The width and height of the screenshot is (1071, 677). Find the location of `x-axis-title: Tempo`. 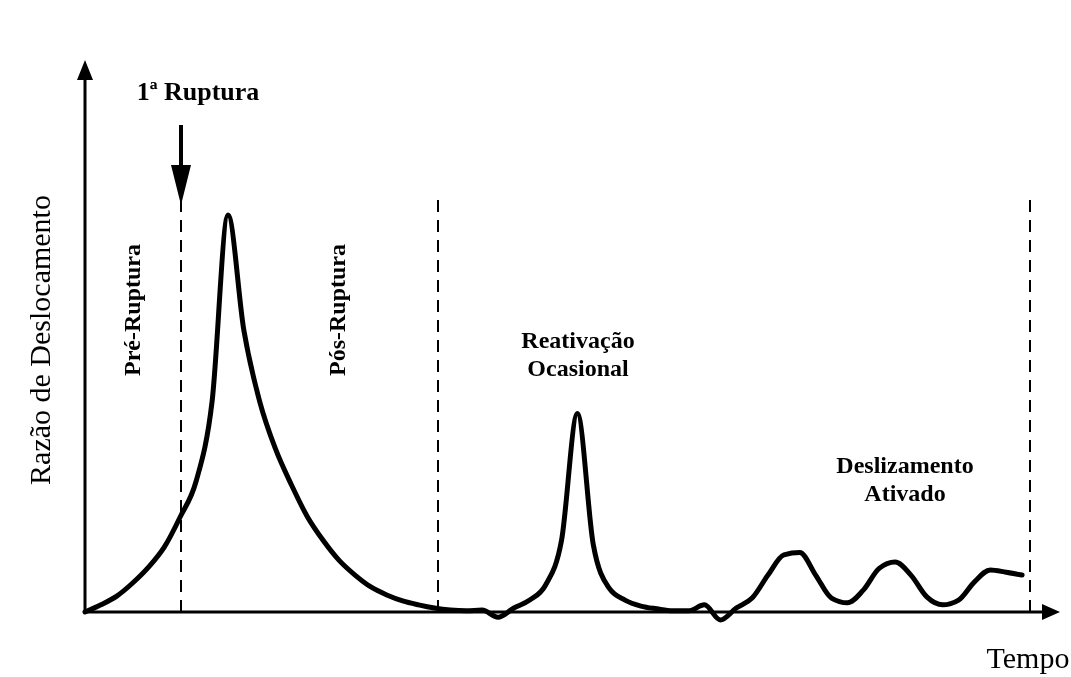

x-axis-title: Tempo is located at coordinates (1028, 657).